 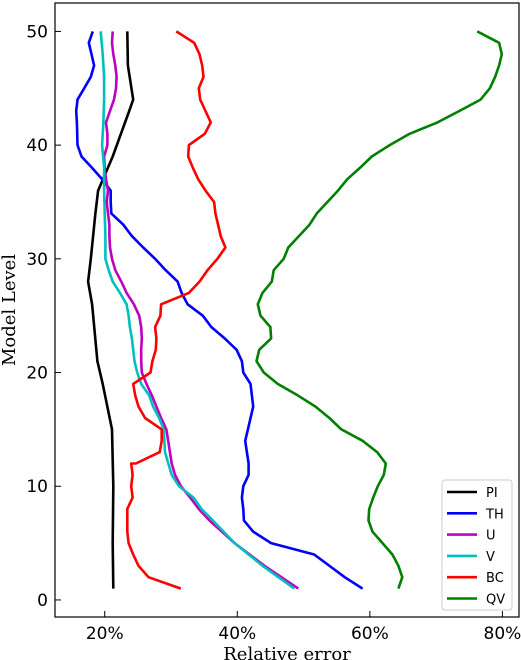 I want to click on x-tick-label: 60%, so click(x=370, y=634).